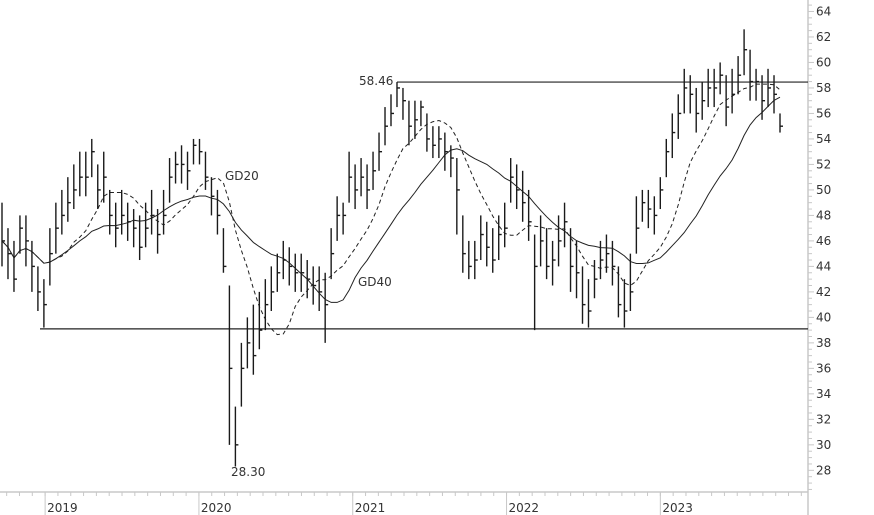 The image size is (874, 515). What do you see at coordinates (823, 164) in the screenshot?
I see `y-tick-label: 52` at bounding box center [823, 164].